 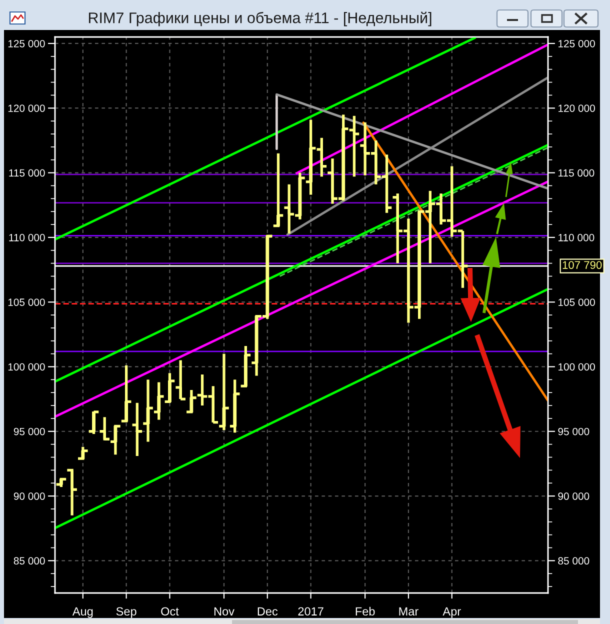 I want to click on x-tick-label: Oct, so click(x=170, y=611).